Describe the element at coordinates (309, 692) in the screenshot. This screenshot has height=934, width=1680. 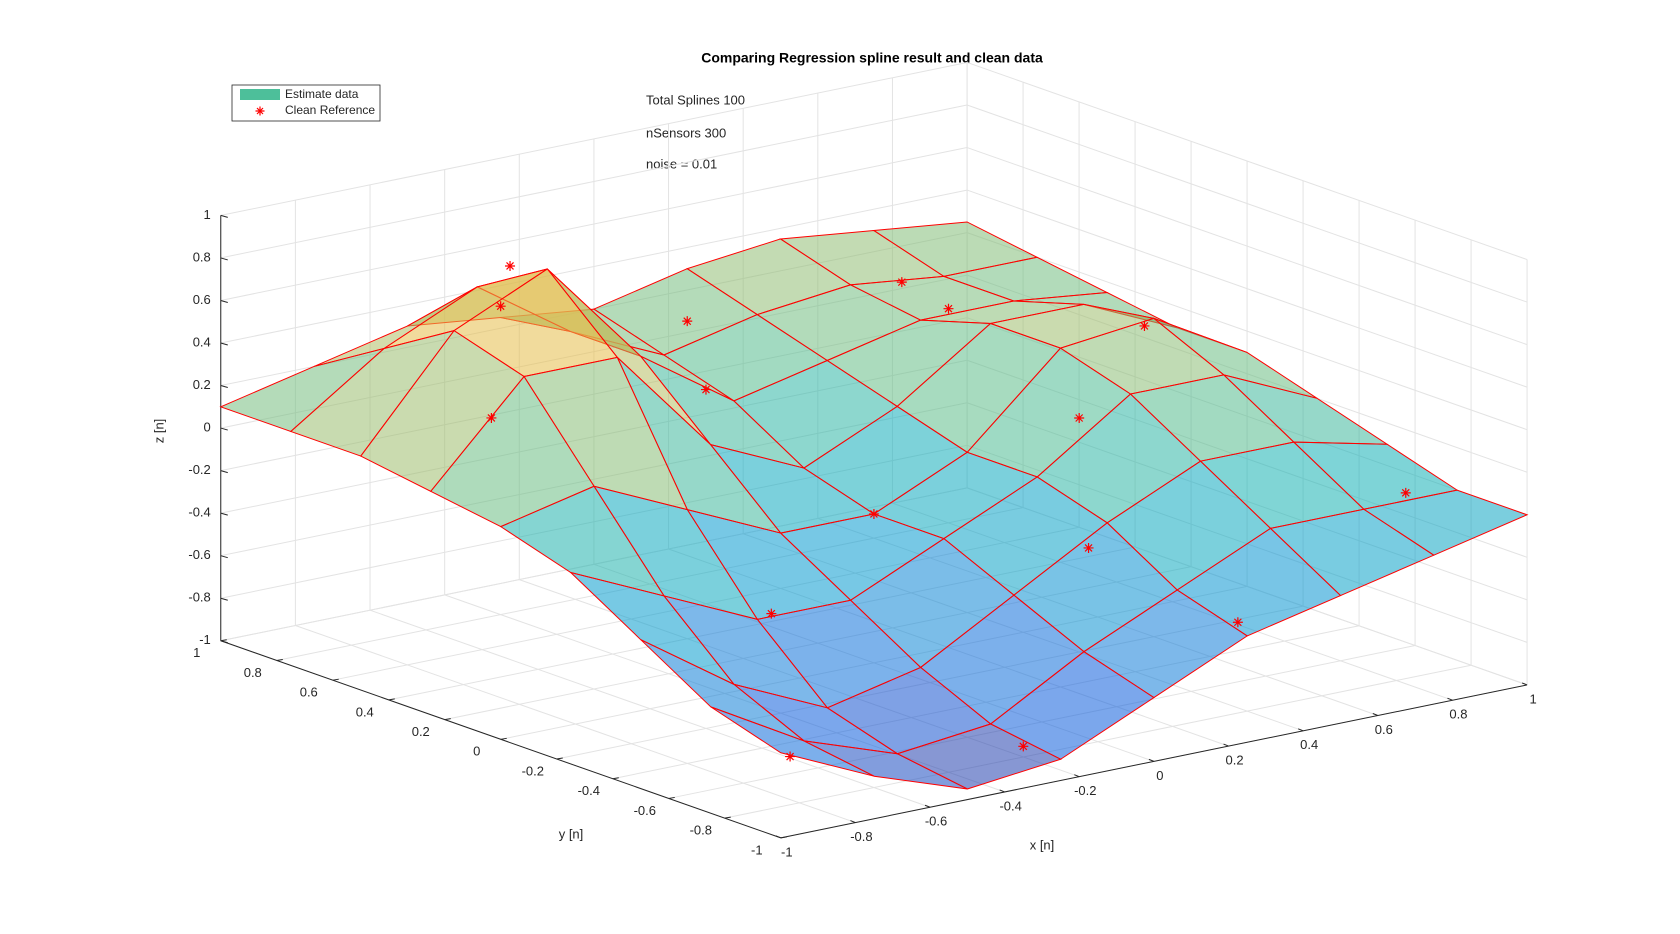
I see `y-tick-label: 0.6` at that location.